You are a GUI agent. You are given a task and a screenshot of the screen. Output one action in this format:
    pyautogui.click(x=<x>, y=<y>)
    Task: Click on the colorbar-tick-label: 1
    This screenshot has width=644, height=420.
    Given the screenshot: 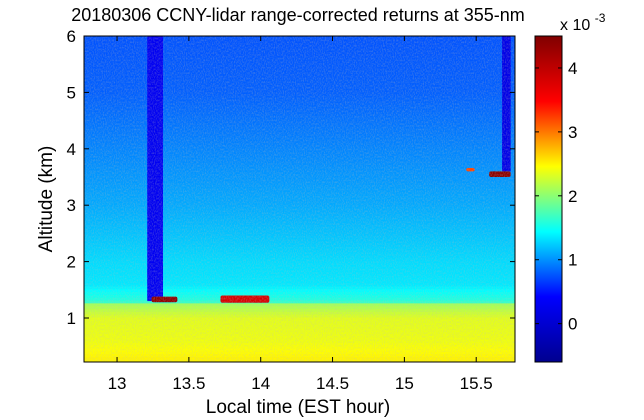 What is the action you would take?
    pyautogui.click(x=572, y=260)
    